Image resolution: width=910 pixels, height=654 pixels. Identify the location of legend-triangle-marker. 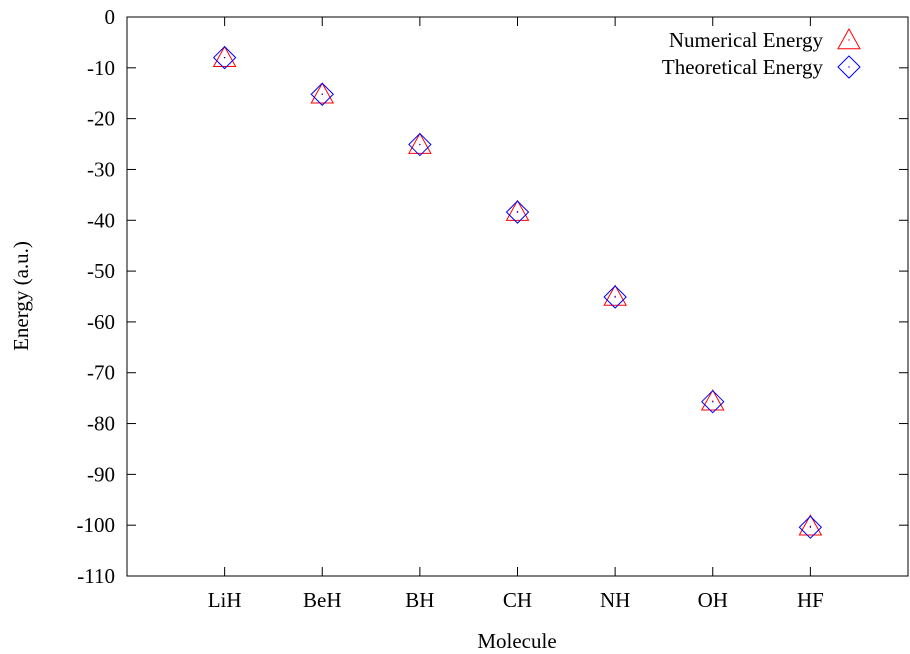
(849, 38).